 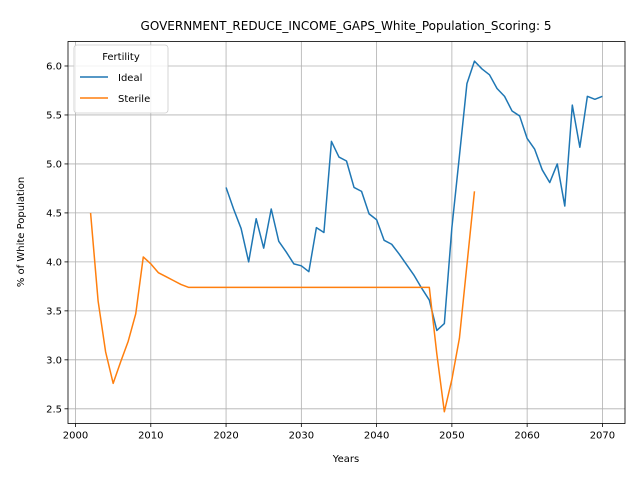 I want to click on y-tick-label: 3.5, so click(x=54, y=311).